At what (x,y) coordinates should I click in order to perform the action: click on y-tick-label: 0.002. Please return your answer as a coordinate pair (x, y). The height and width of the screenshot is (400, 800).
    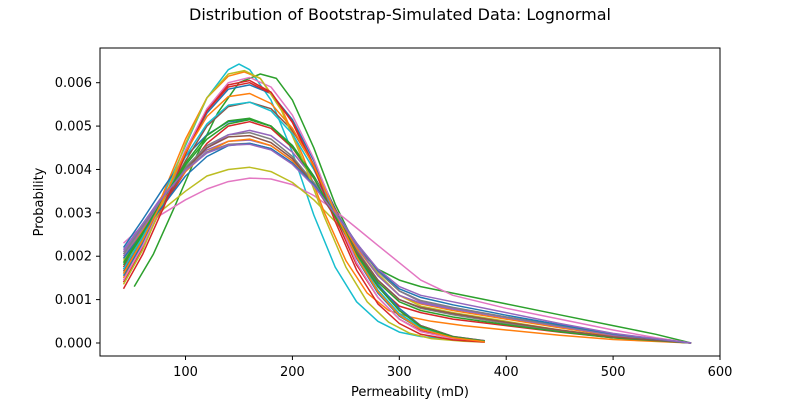
    Looking at the image, I should click on (73, 257).